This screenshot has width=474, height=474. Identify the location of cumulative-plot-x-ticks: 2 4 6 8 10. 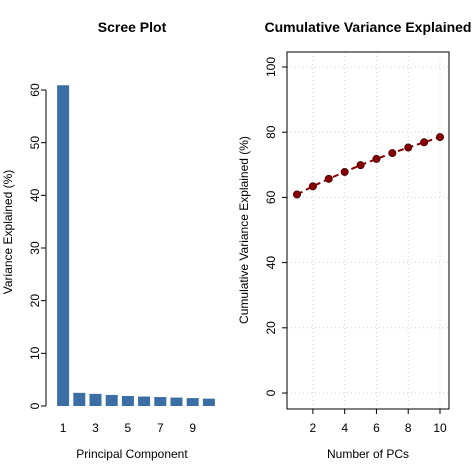
(378, 422).